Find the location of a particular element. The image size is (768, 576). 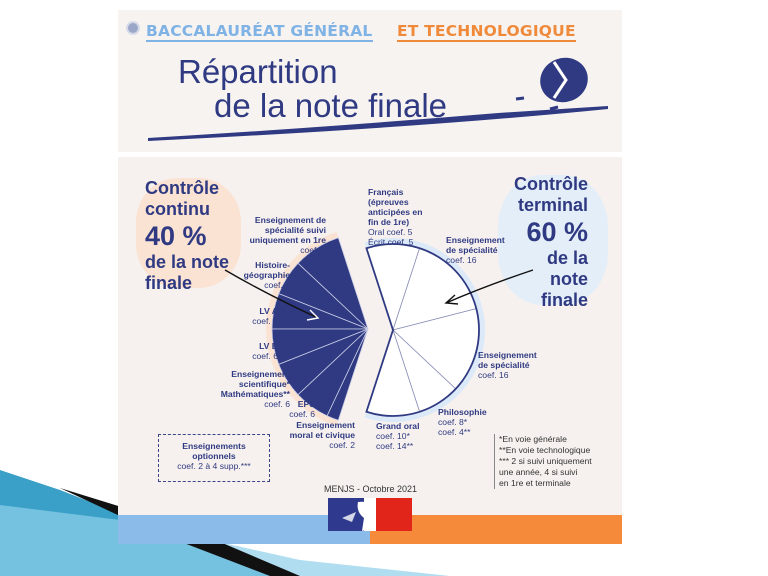

label-lva: LV A coef. 6 is located at coordinates (265, 316).